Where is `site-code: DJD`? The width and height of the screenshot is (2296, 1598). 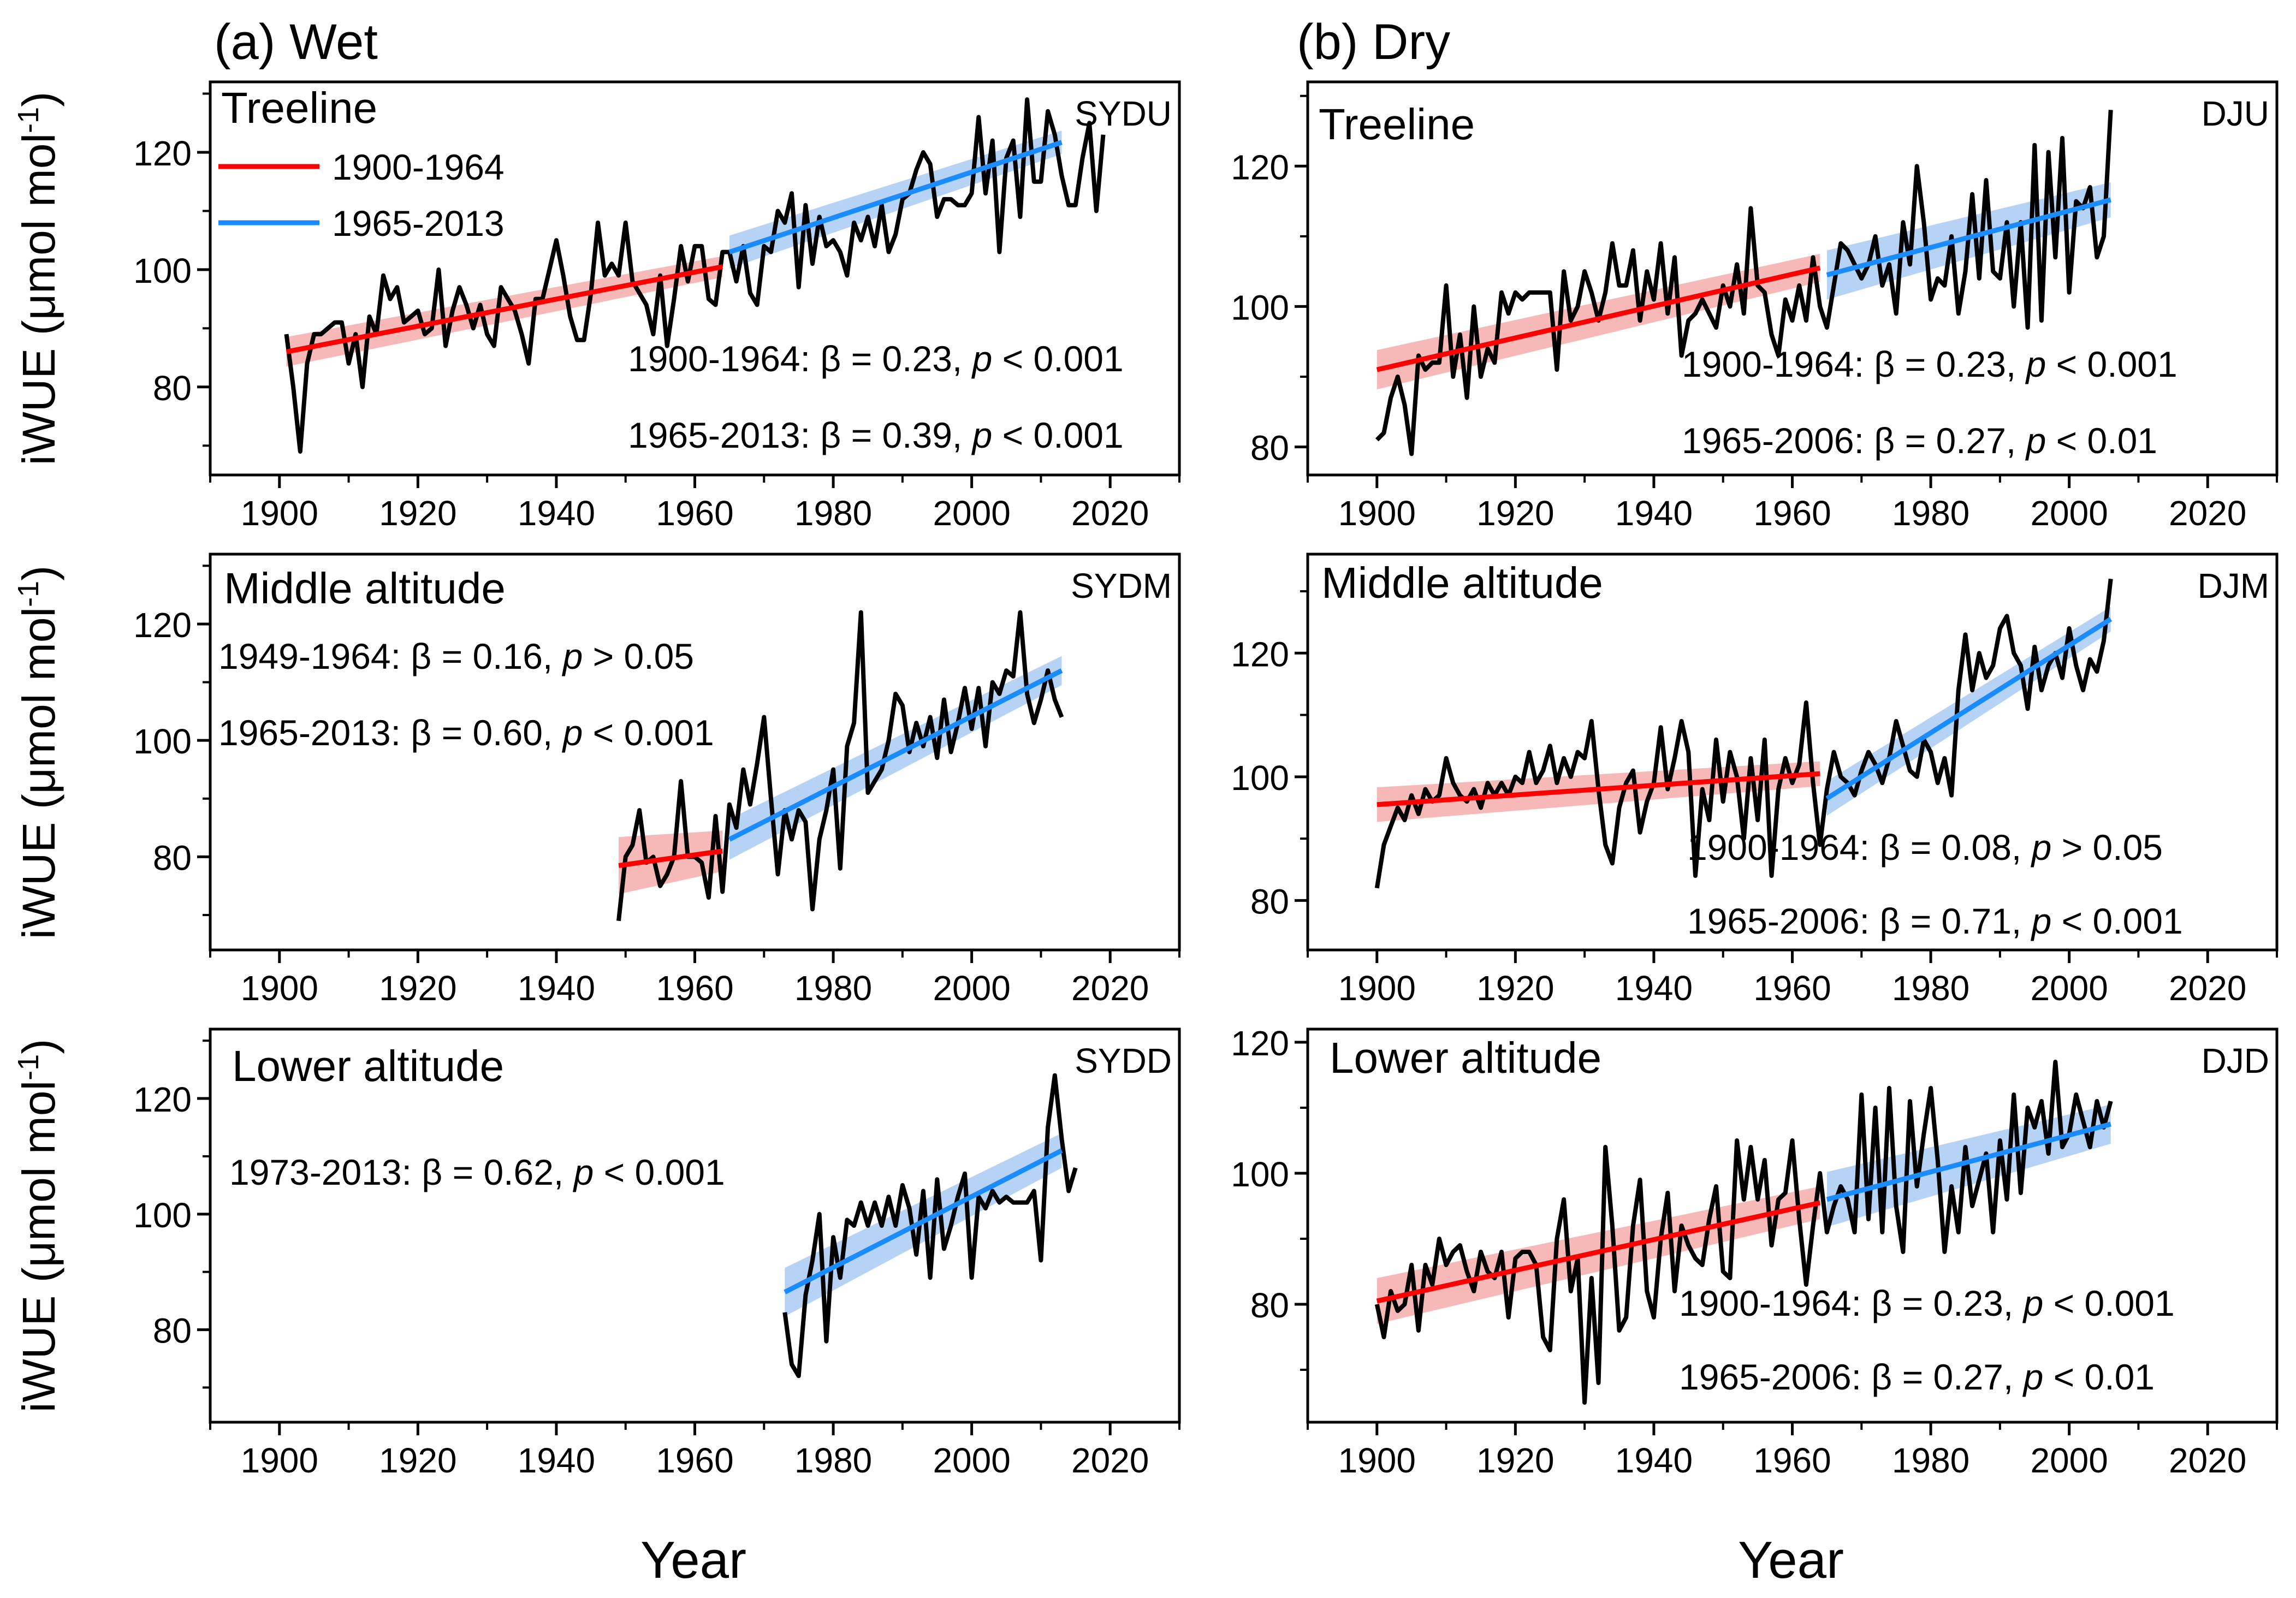
site-code: DJD is located at coordinates (2235, 1060).